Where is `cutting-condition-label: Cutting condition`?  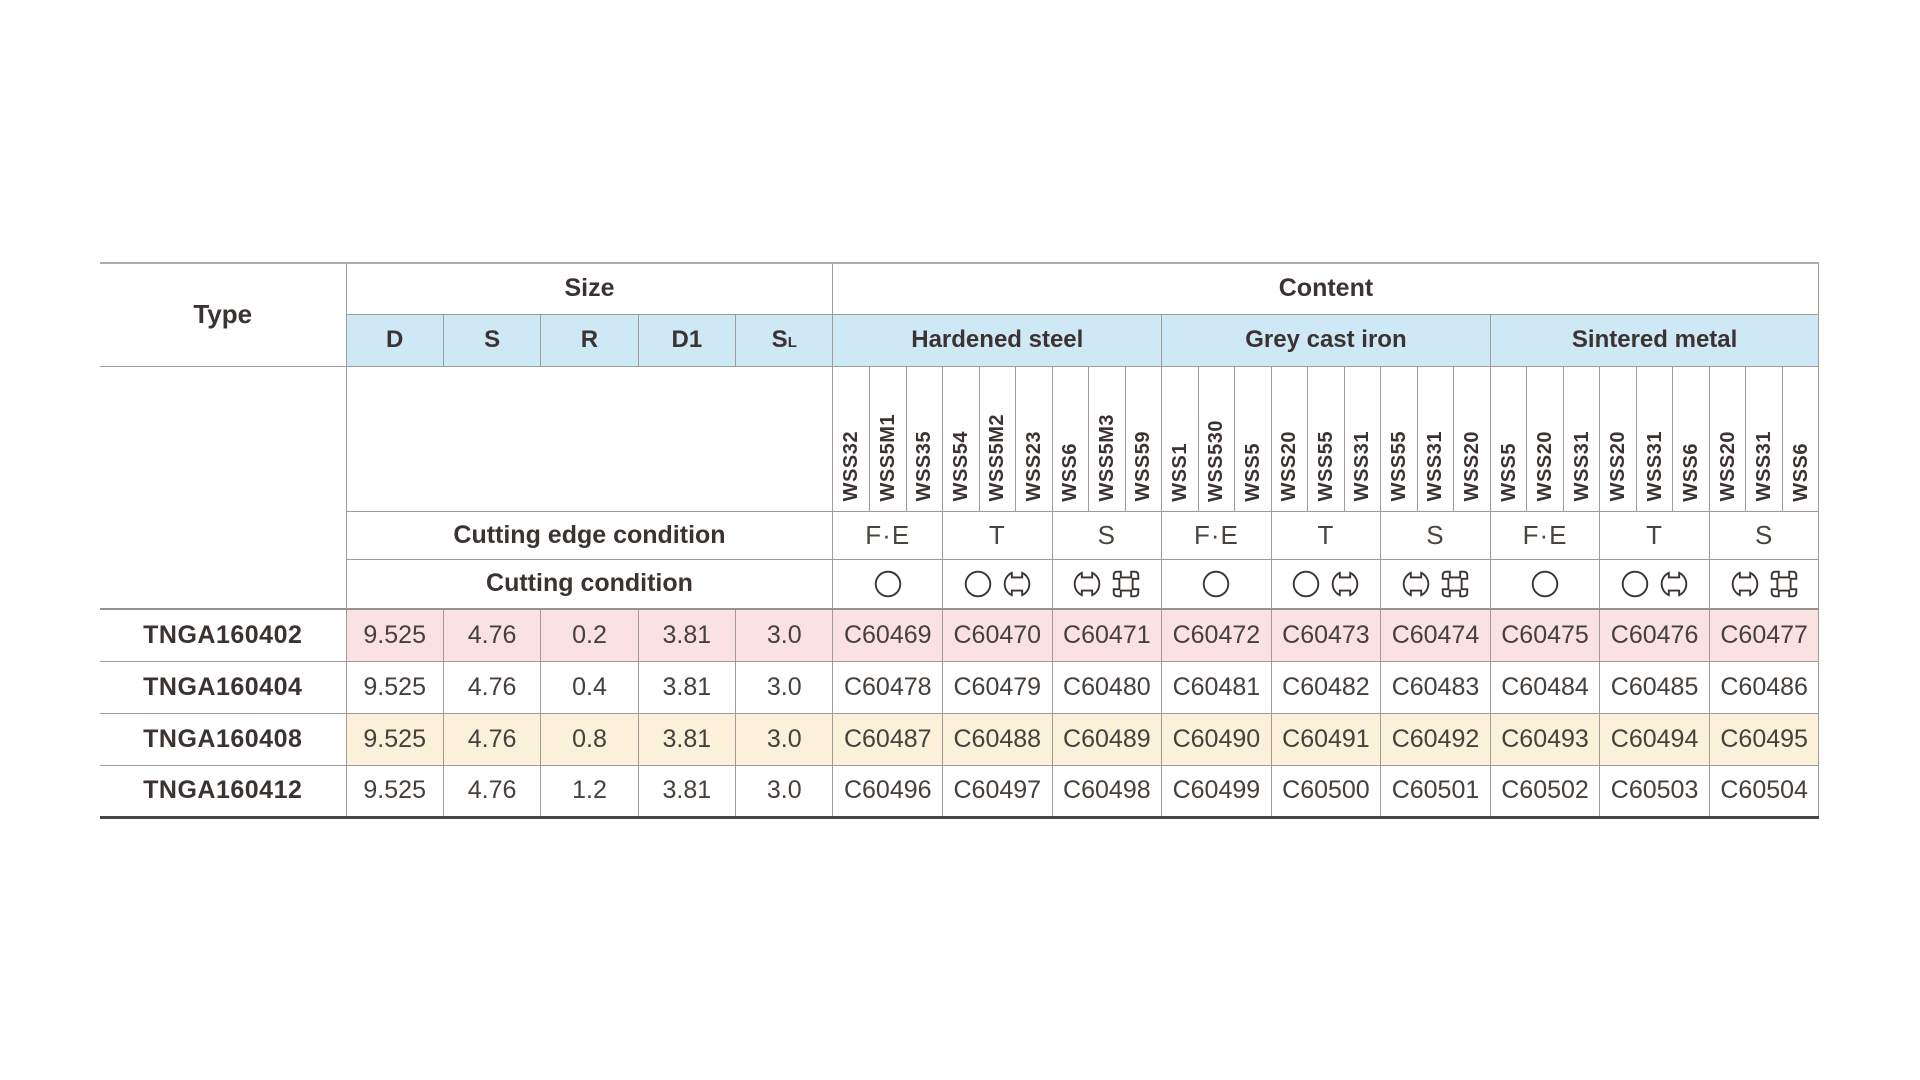 cutting-condition-label: Cutting condition is located at coordinates (589, 584).